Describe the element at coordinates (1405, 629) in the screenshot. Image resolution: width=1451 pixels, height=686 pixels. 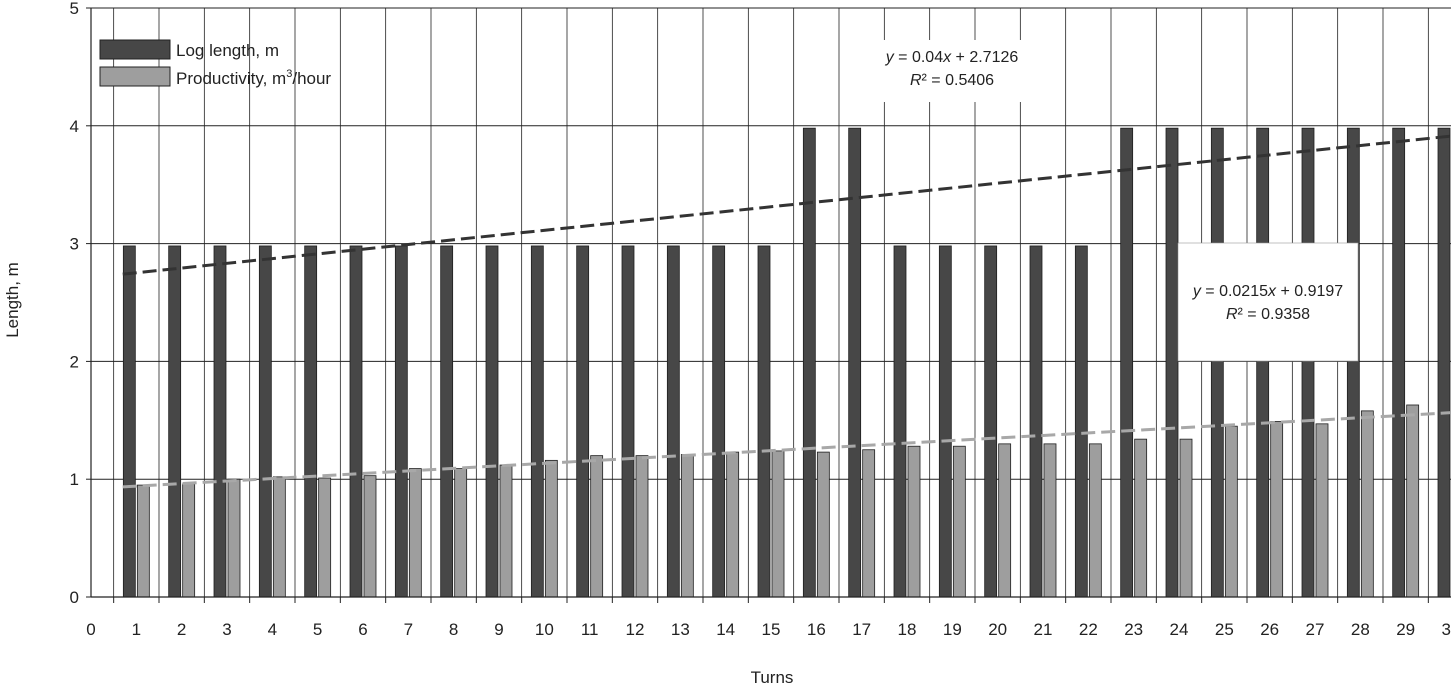
I see `x-tick-label: 29` at that location.